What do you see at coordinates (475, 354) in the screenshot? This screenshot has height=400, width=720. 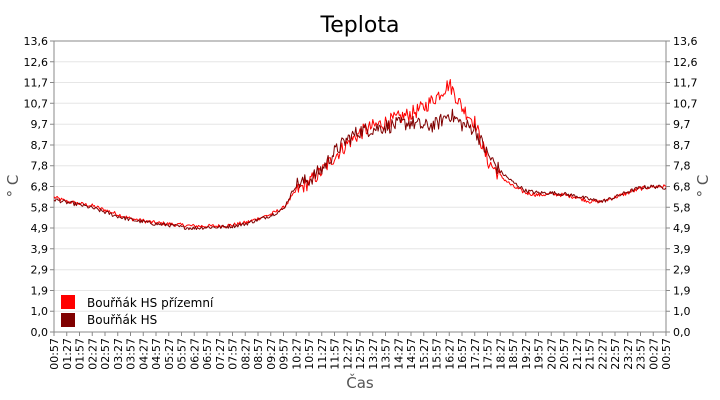 I see `x-tick-label: 17:27` at bounding box center [475, 354].